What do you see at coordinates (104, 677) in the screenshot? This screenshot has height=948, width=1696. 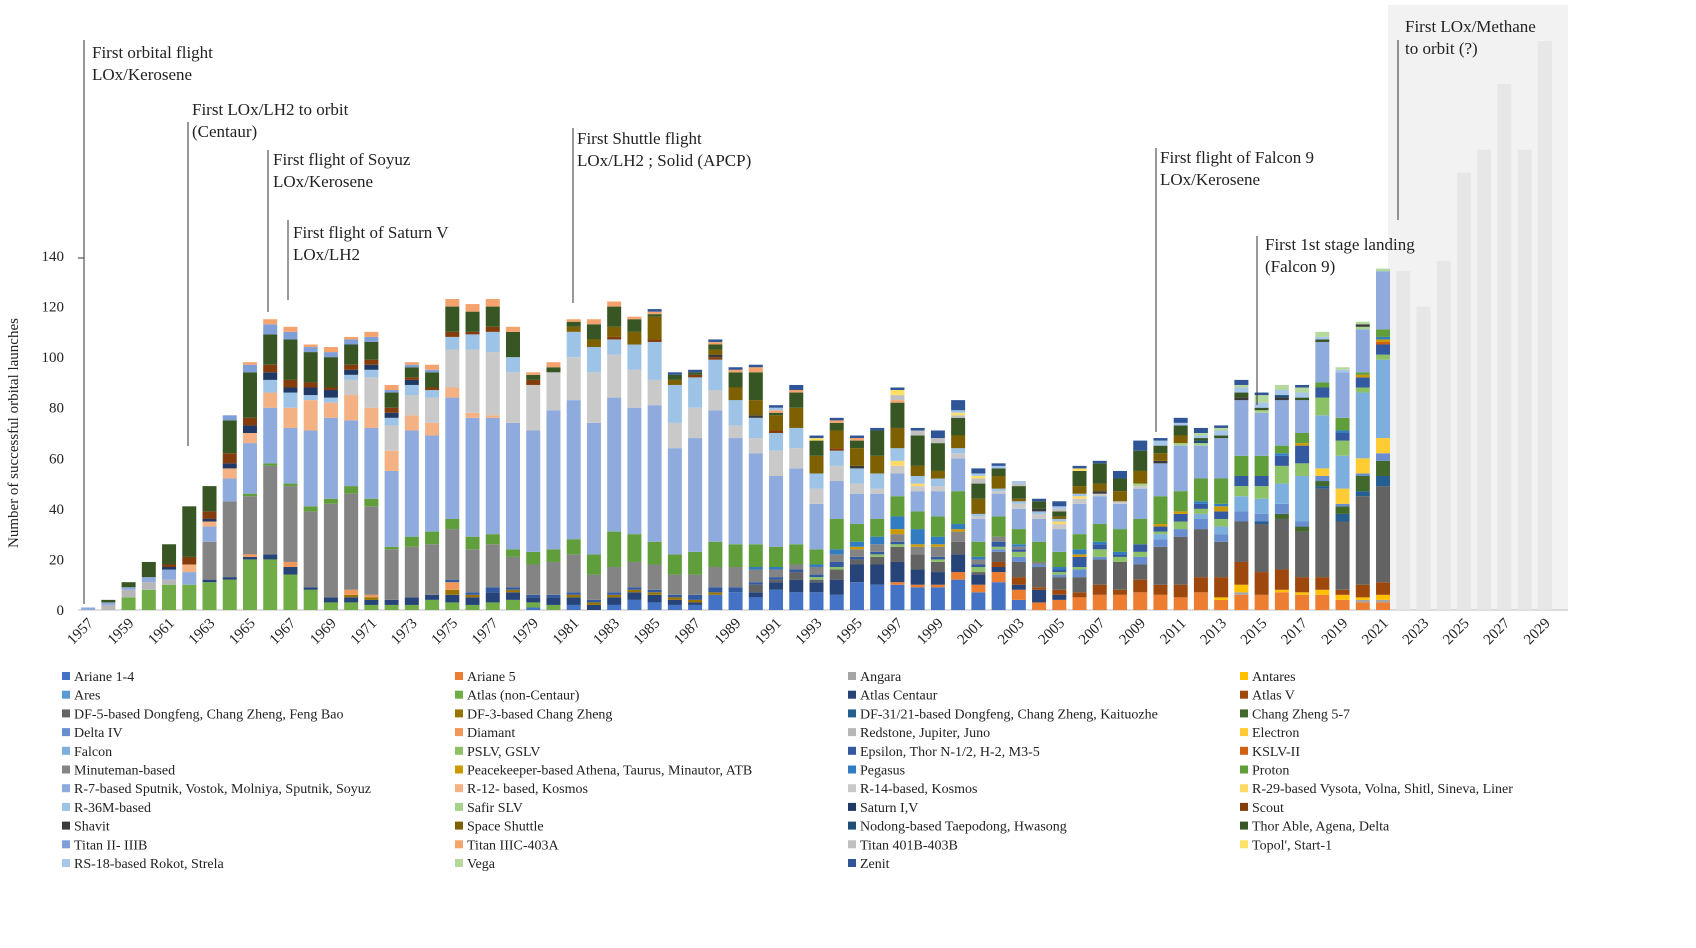 I see `legend-label: Ariane 1-4` at bounding box center [104, 677].